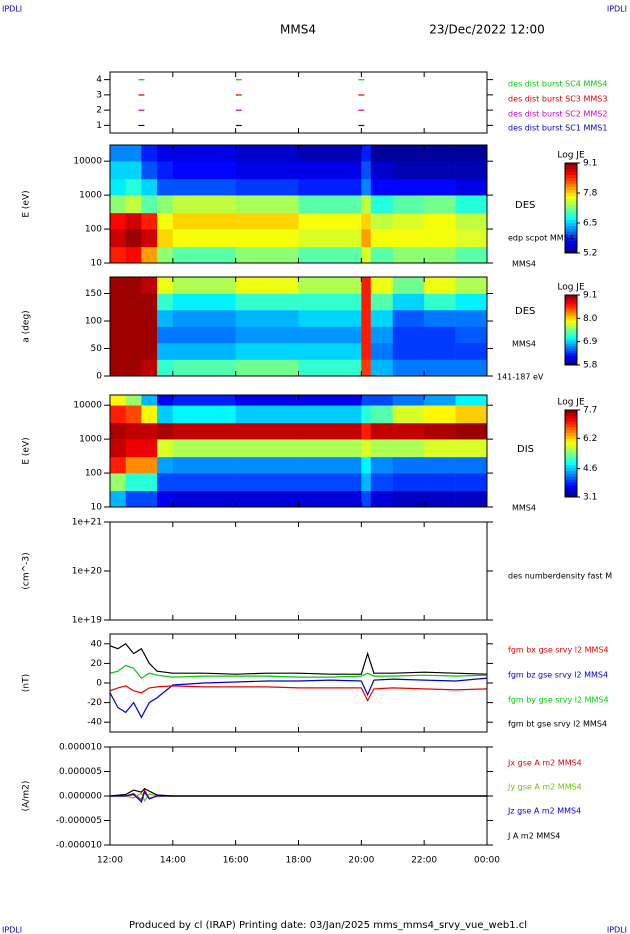 The image size is (630, 934). Describe the element at coordinates (87, 523) in the screenshot. I see `y-tick-label: 1e+21` at that location.